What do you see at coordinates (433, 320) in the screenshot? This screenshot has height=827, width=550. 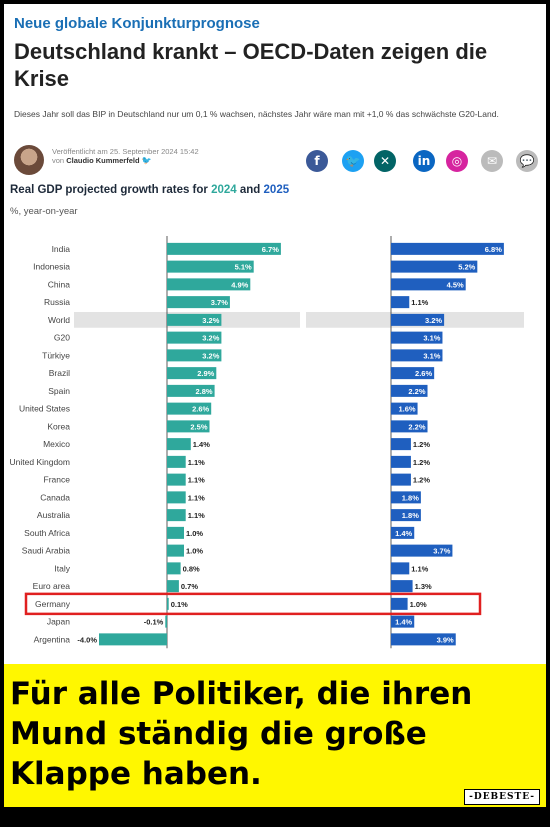 I see `value-label-2025: 3.2%` at bounding box center [433, 320].